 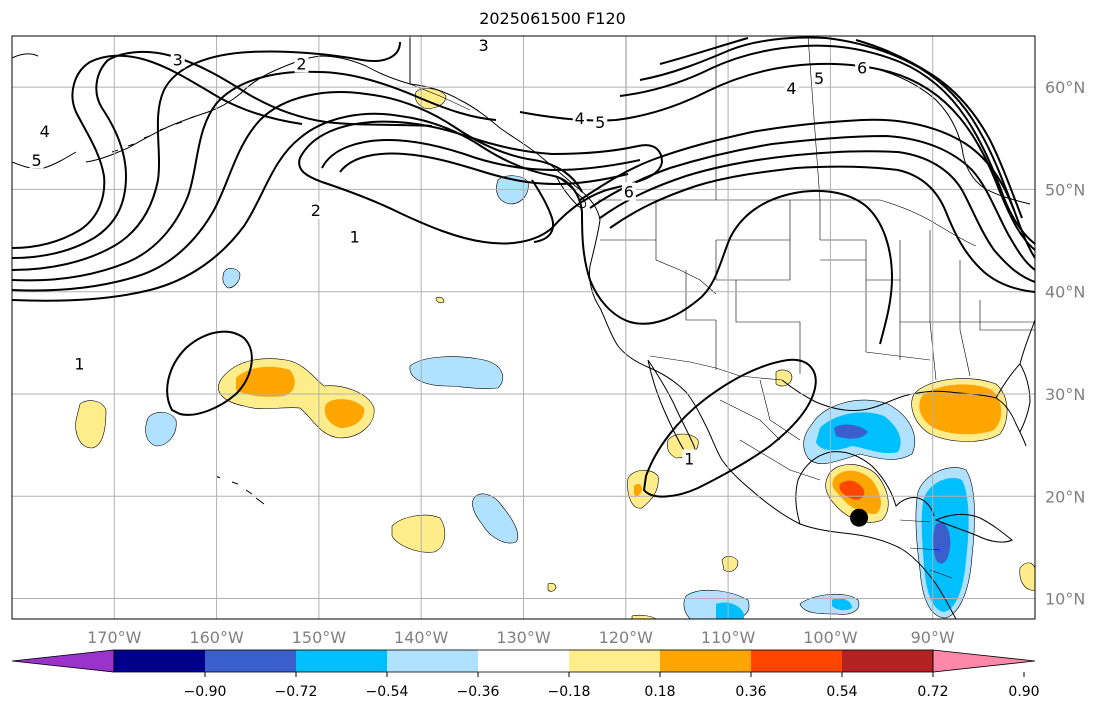 I want to click on gulf-of-mexico-coastline, so click(x=904, y=413).